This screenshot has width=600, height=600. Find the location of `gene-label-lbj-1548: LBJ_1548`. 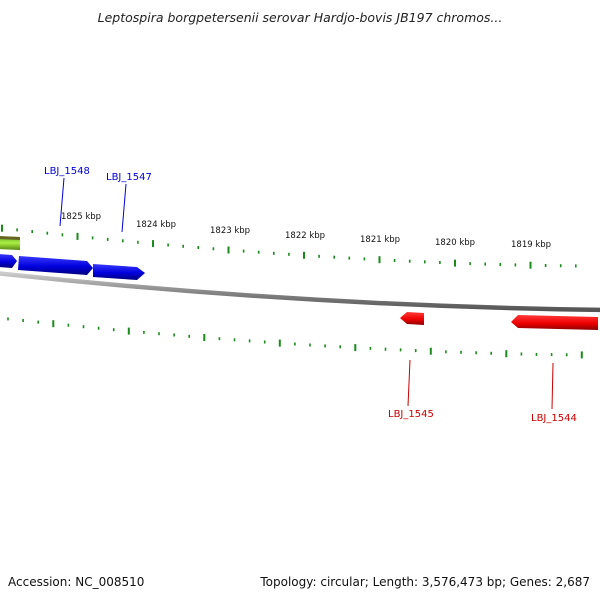

gene-label-lbj-1548: LBJ_1548 is located at coordinates (67, 171).